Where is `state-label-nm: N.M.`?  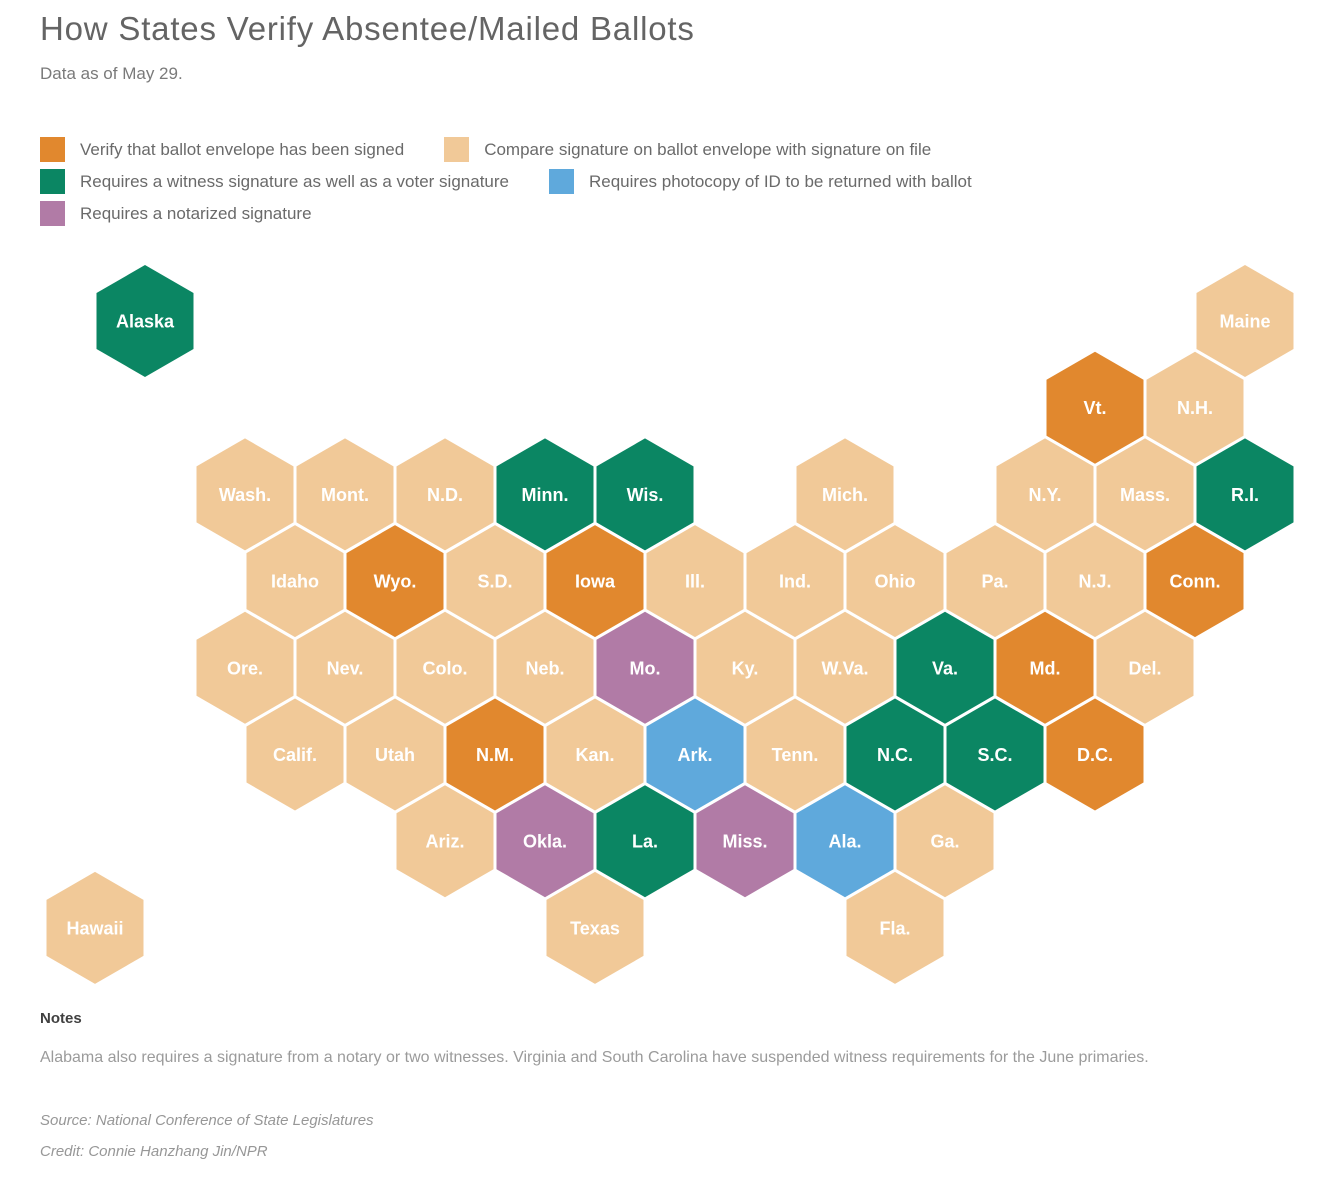 state-label-nm: N.M. is located at coordinates (495, 755).